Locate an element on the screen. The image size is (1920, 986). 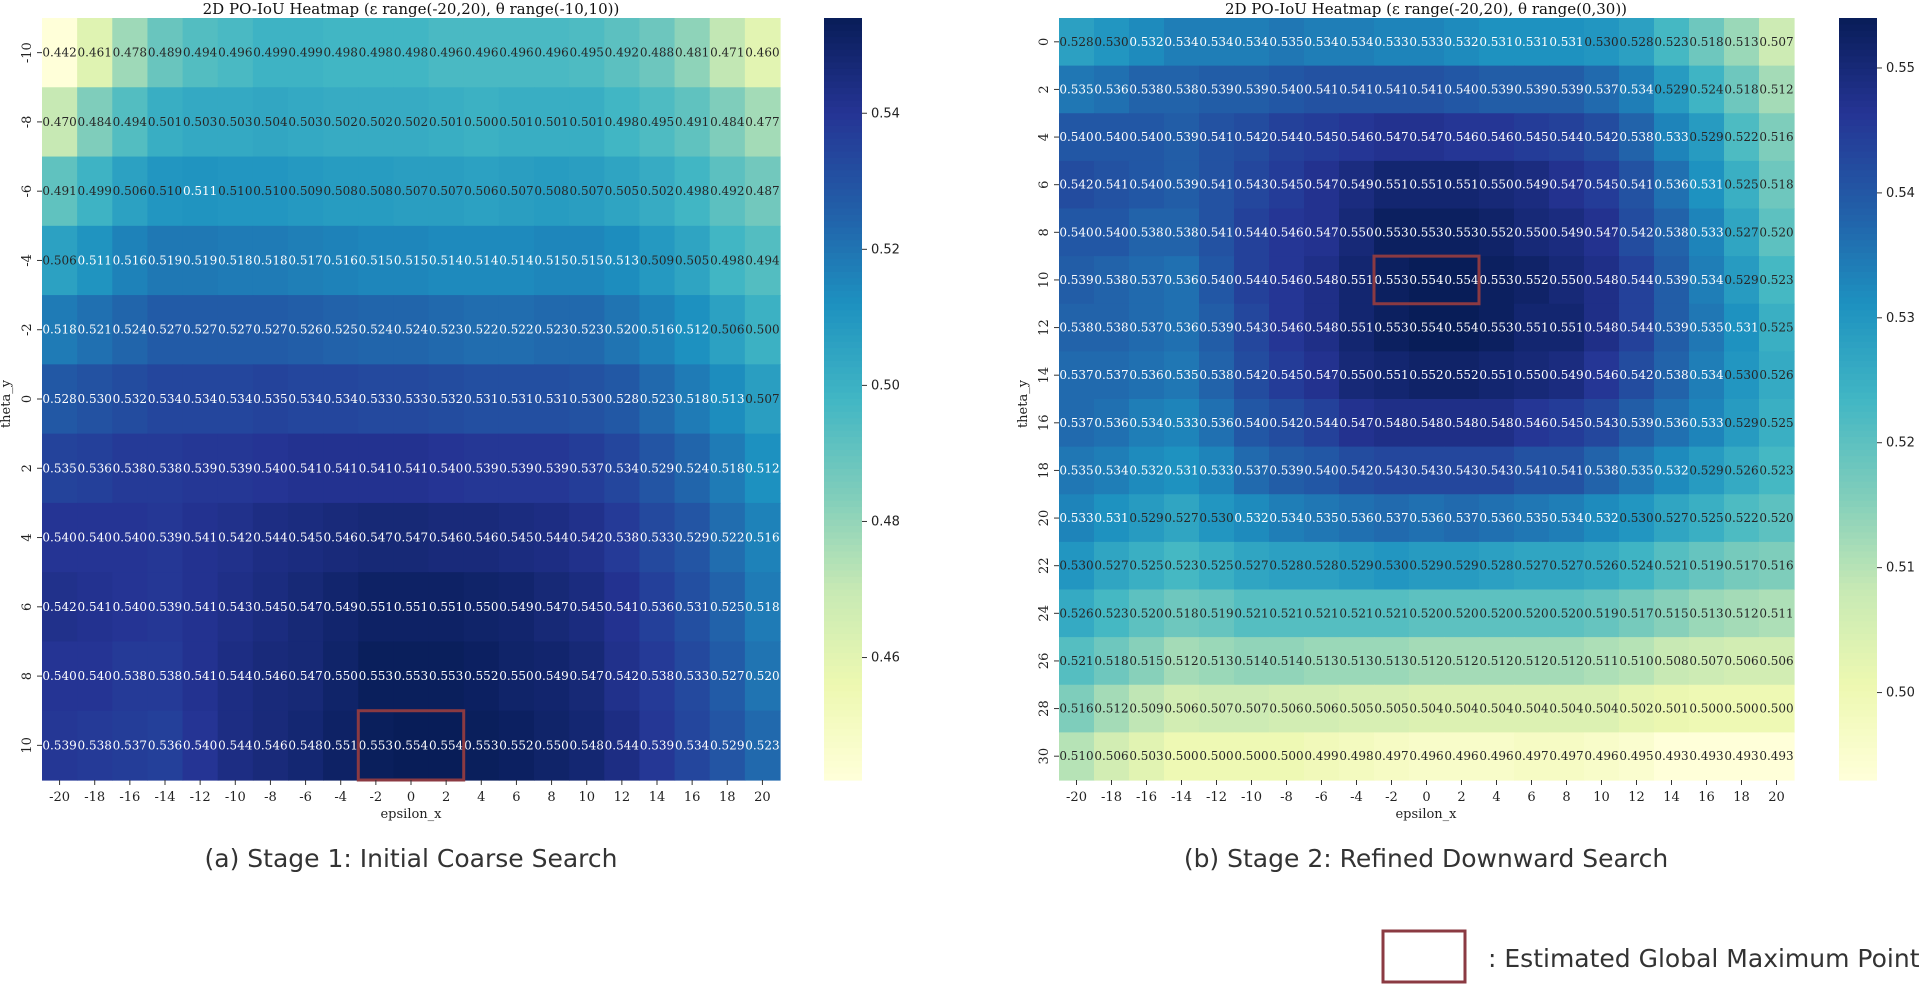
heatmap-cell-value: 0.508 is located at coordinates (341, 191).